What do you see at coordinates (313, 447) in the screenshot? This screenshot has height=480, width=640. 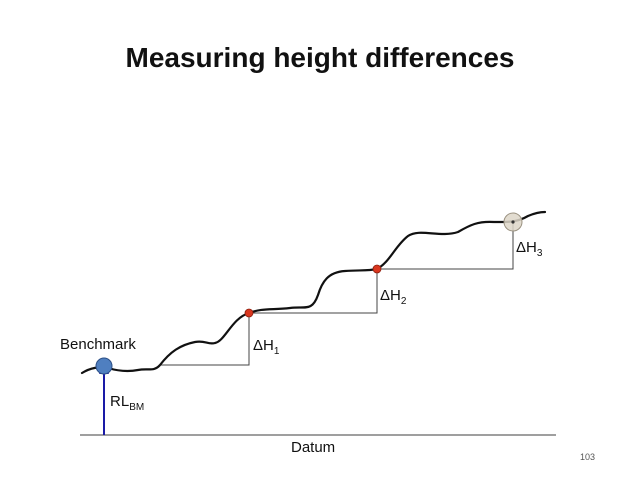 I see `datum-label: Datum` at bounding box center [313, 447].